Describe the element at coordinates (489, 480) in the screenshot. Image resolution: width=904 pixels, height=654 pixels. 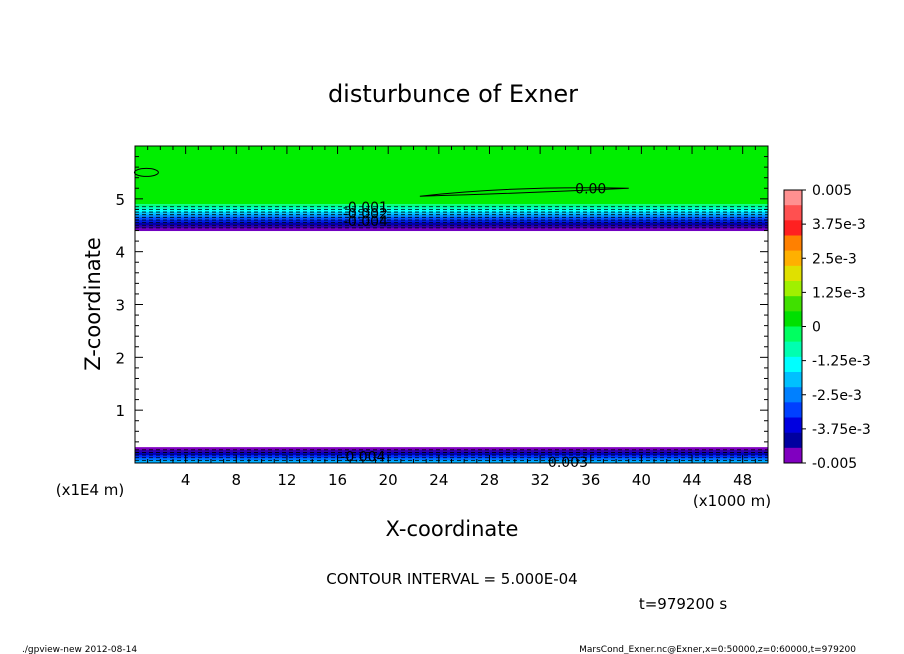
I see `x-tick-label: 28` at that location.